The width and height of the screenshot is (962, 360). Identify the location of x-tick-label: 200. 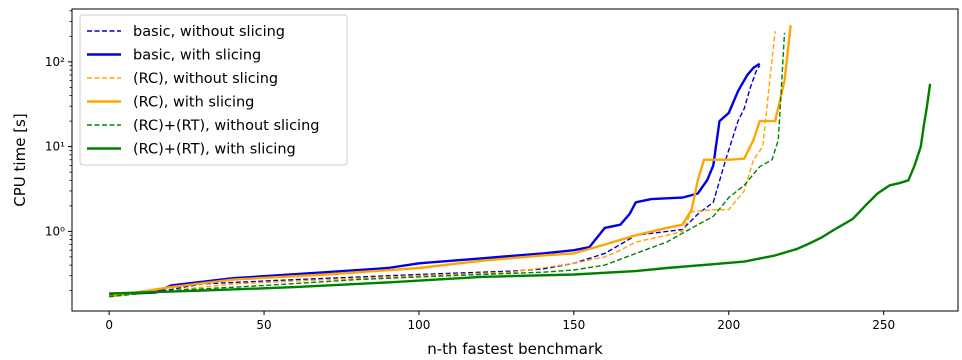
(728, 325).